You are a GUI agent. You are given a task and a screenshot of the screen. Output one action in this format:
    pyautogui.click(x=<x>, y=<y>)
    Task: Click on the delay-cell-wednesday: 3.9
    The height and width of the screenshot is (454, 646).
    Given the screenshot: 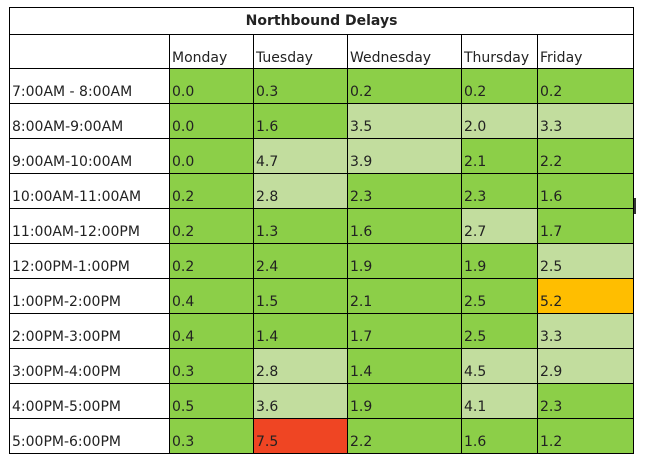 What is the action you would take?
    pyautogui.click(x=404, y=156)
    